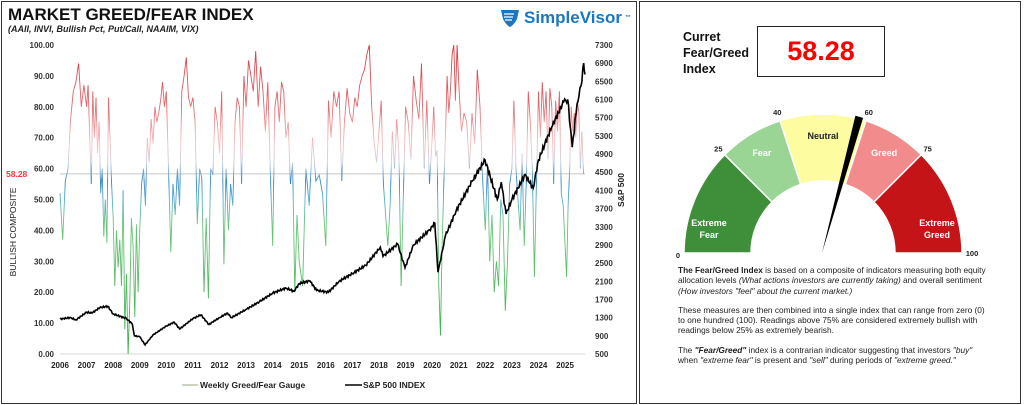  Describe the element at coordinates (299, 365) in the screenshot. I see `x-axis-tick: 2015` at that location.